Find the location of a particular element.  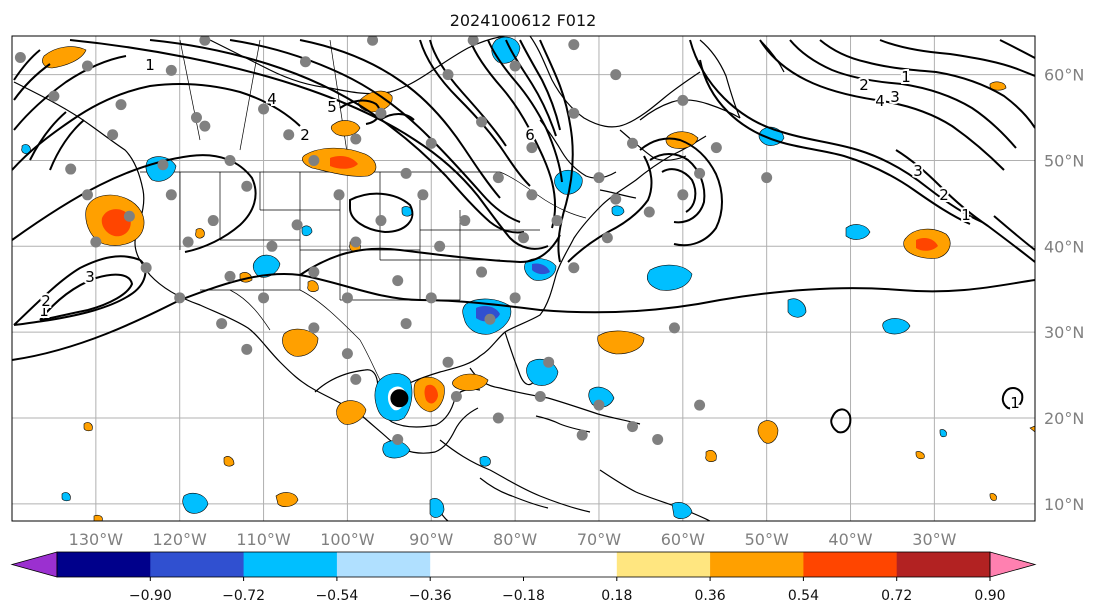

lon-tick-label: 60°W is located at coordinates (683, 539).